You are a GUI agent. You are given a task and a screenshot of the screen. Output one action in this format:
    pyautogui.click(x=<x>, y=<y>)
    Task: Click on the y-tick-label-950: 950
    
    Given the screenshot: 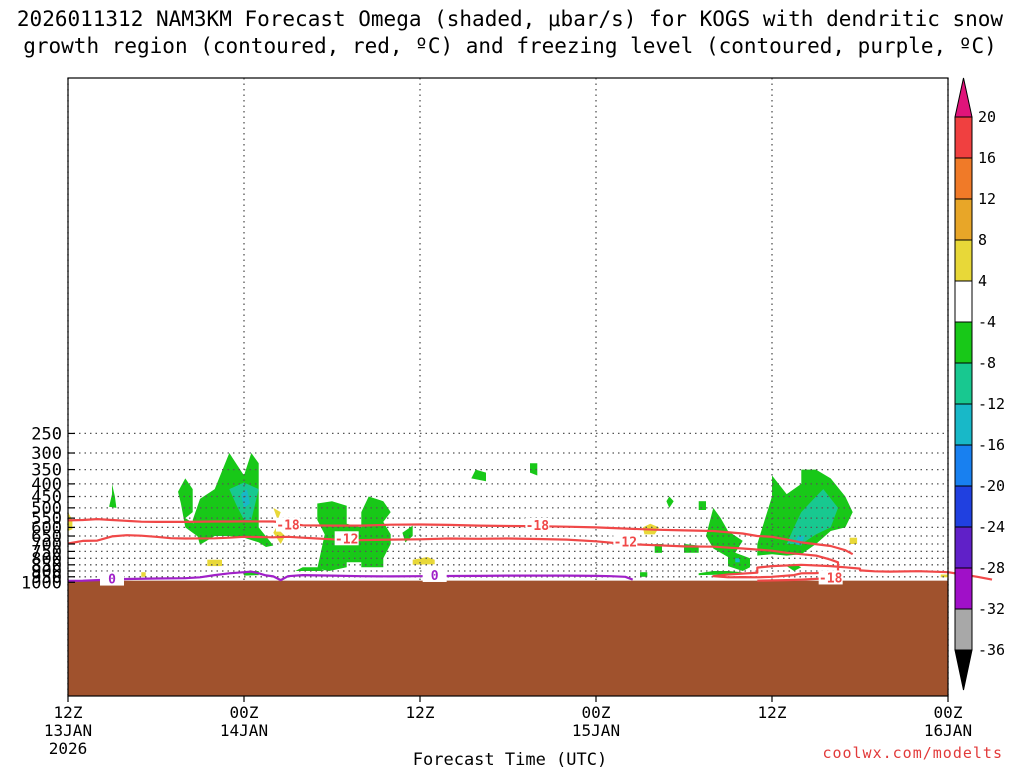 What is the action you would take?
    pyautogui.click(x=46, y=578)
    